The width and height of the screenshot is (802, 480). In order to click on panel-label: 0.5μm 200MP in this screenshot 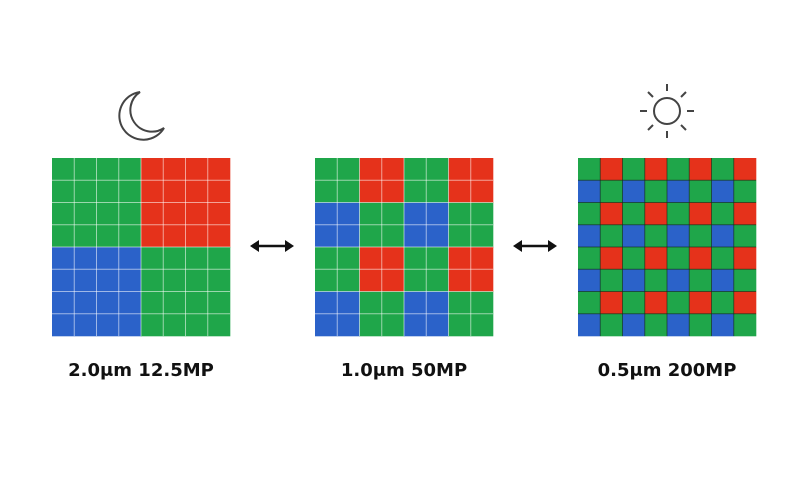, I will do `click(667, 370)`.